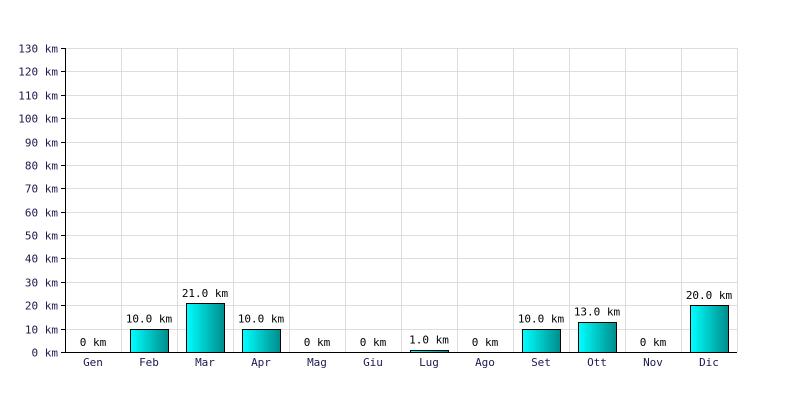 The height and width of the screenshot is (400, 800). What do you see at coordinates (709, 329) in the screenshot?
I see `bar-dic` at bounding box center [709, 329].